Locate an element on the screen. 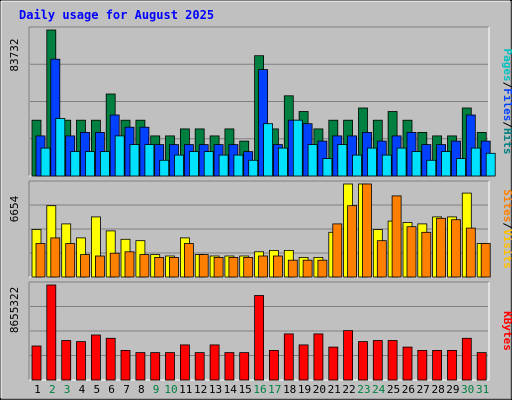 This screenshot has width=512, height=400. x-tick-label: 8 is located at coordinates (141, 389).